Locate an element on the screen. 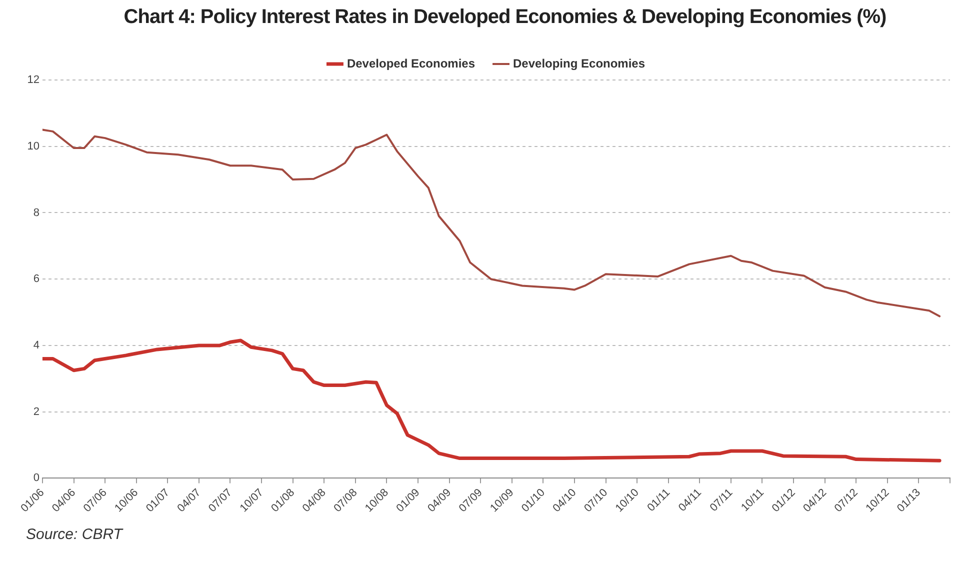  source-note: Source: CBRT is located at coordinates (74, 534).